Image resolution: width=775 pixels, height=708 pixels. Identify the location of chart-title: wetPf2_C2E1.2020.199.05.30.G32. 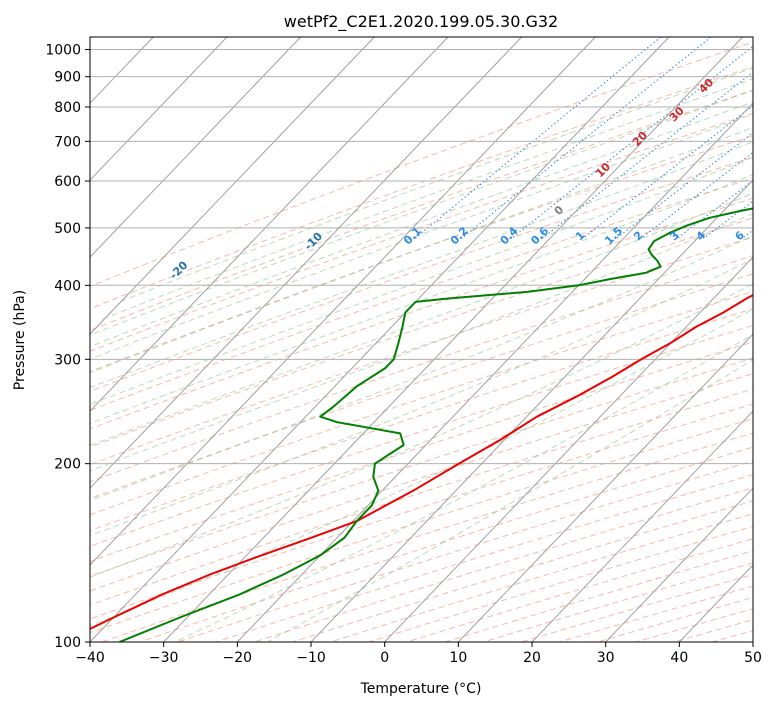
(421, 22).